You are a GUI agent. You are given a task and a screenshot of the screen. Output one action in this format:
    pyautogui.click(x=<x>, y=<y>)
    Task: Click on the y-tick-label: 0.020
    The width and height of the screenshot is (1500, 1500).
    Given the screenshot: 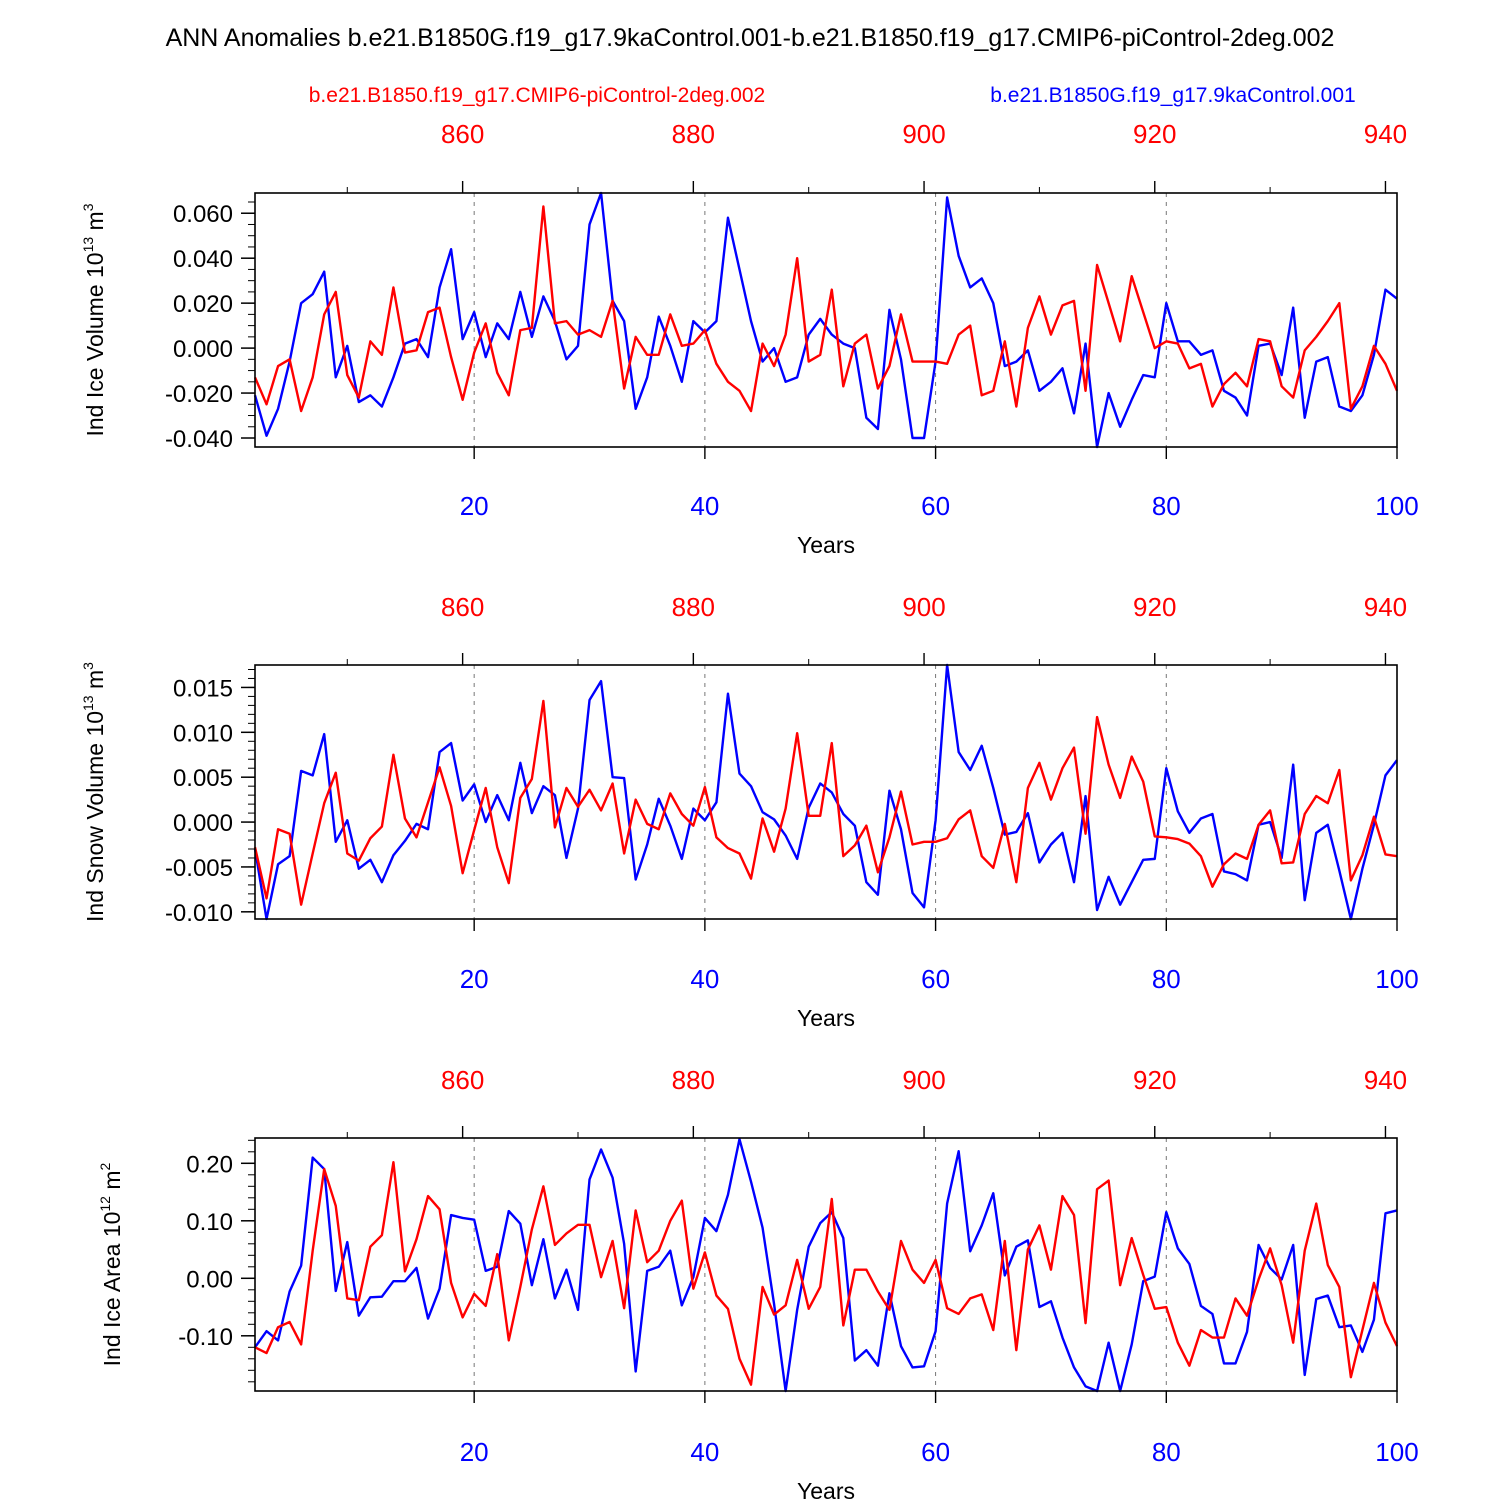 What is the action you would take?
    pyautogui.click(x=203, y=304)
    